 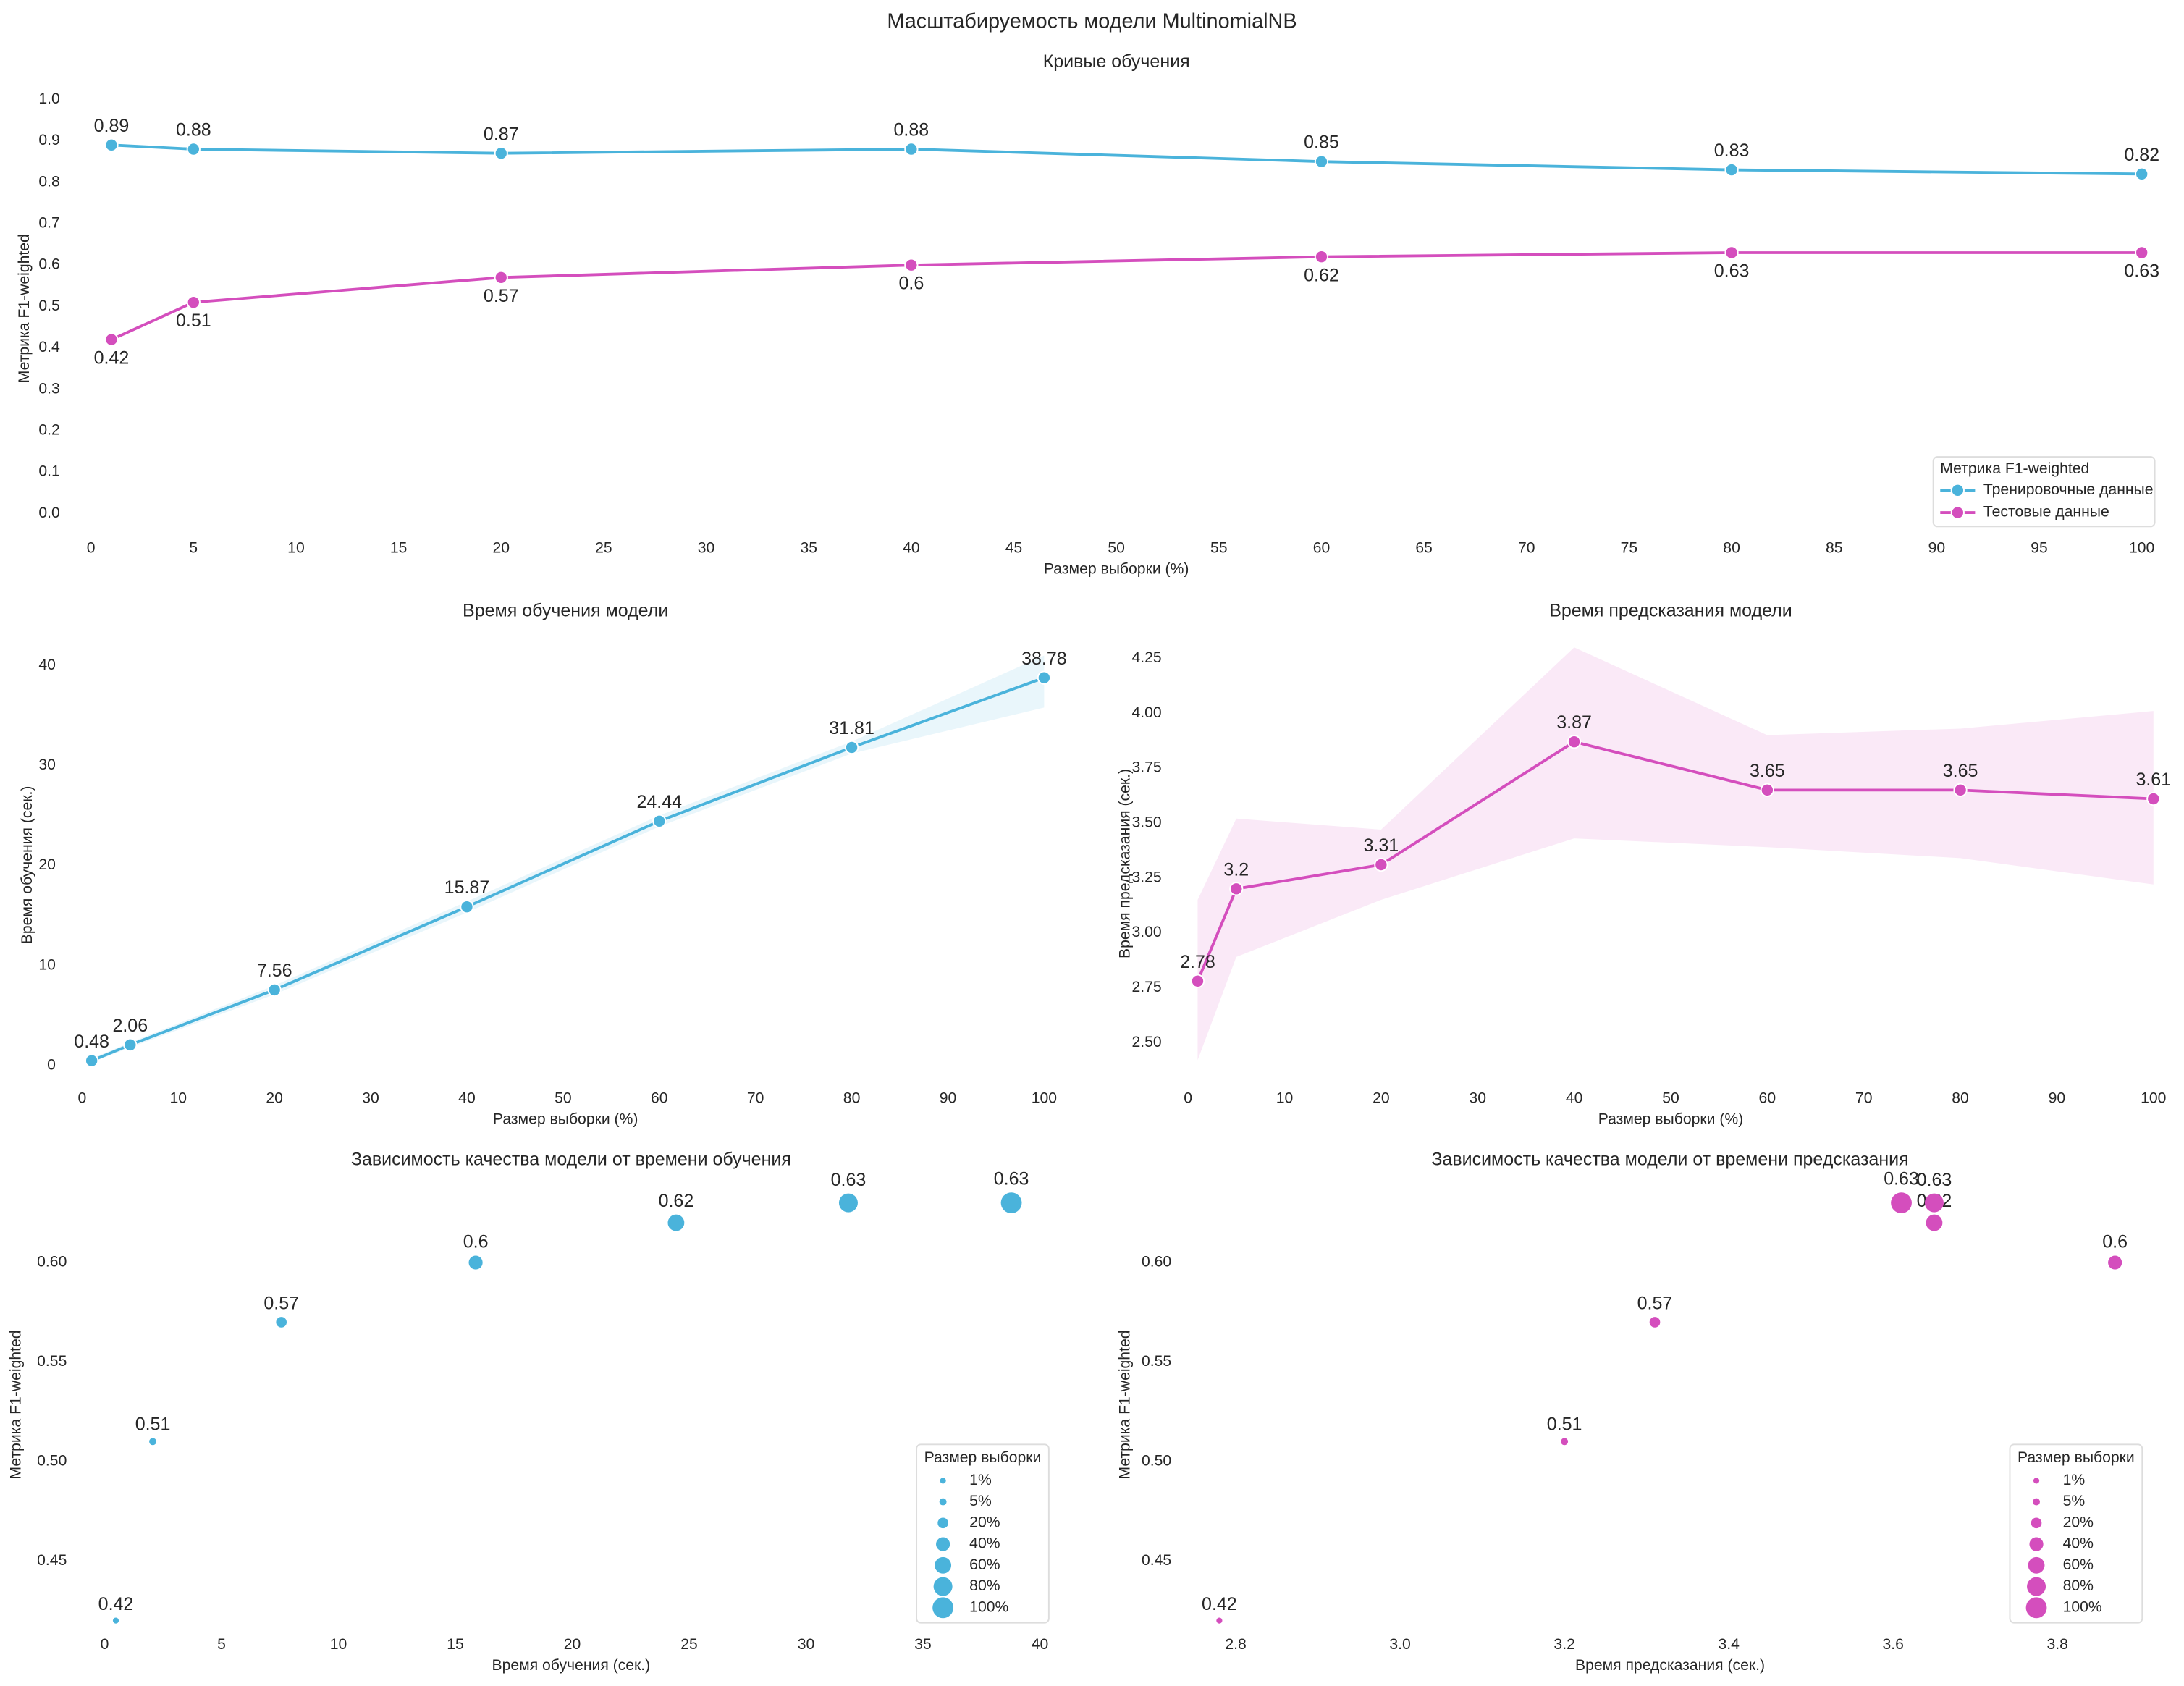 What do you see at coordinates (48, 223) in the screenshot?
I see `y-tick-label: 0.7` at bounding box center [48, 223].